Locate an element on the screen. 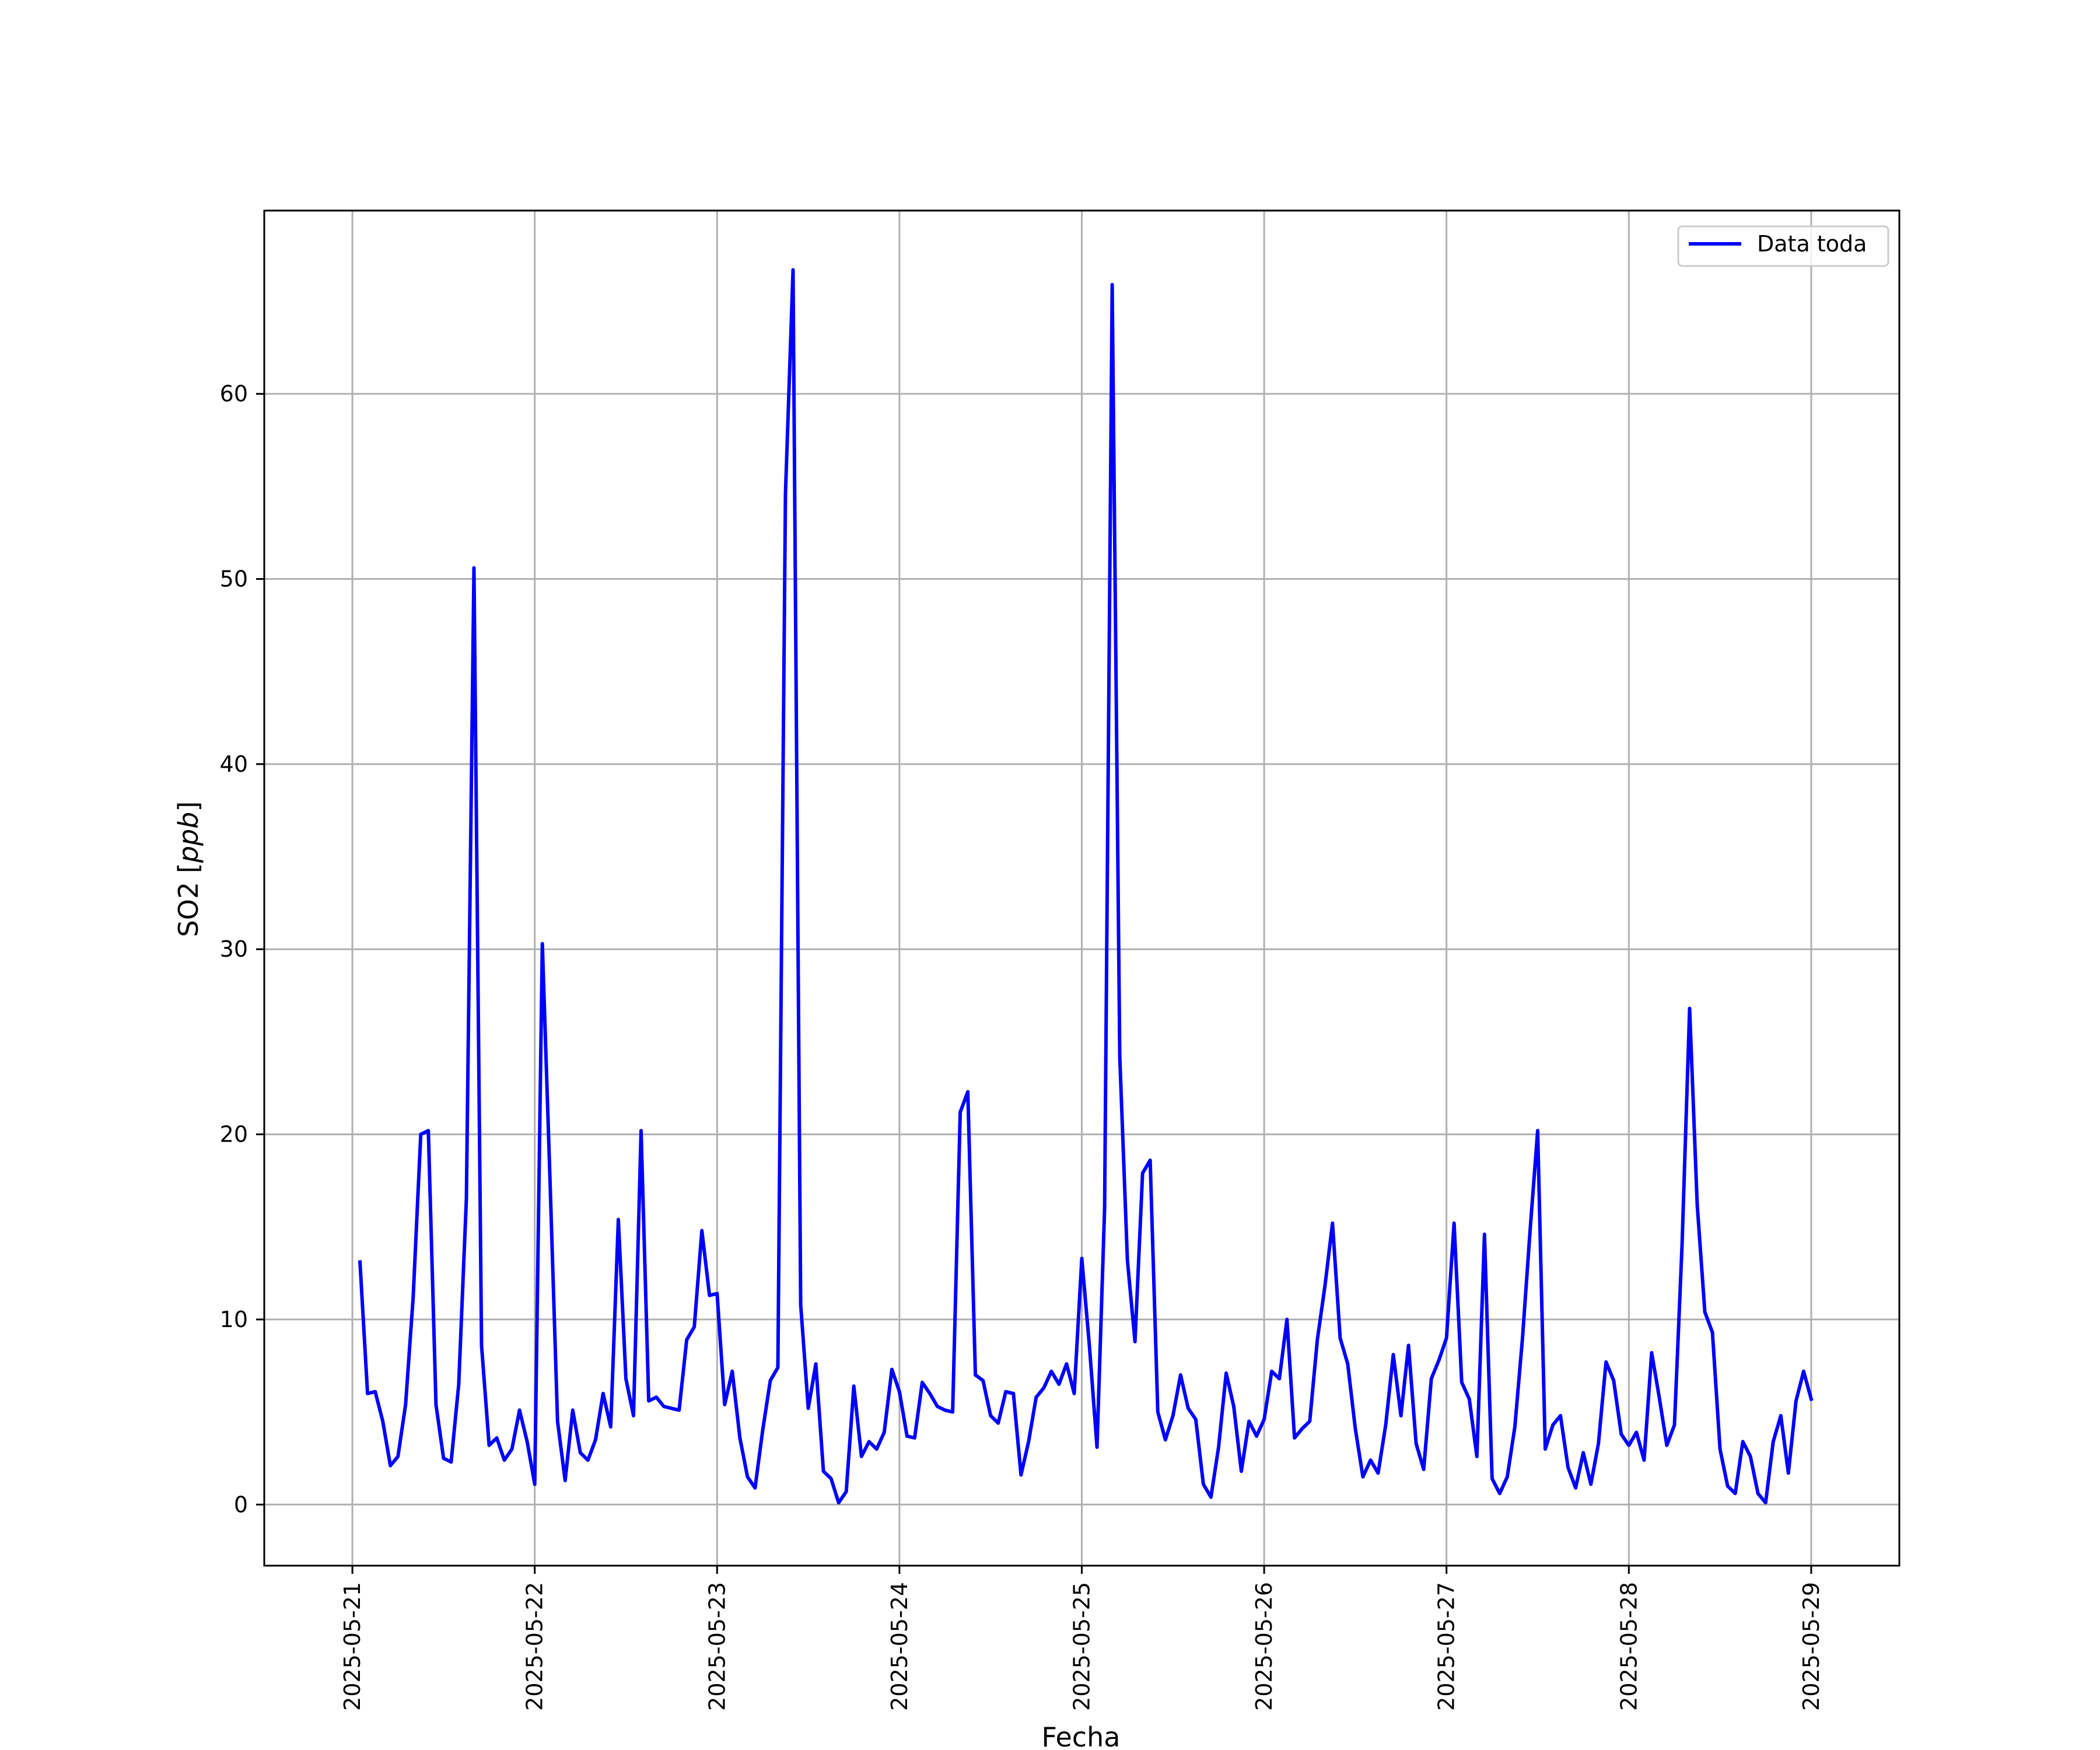  y-axis-ticks: 0 10 20 30 40 50 60 is located at coordinates (242, 949).